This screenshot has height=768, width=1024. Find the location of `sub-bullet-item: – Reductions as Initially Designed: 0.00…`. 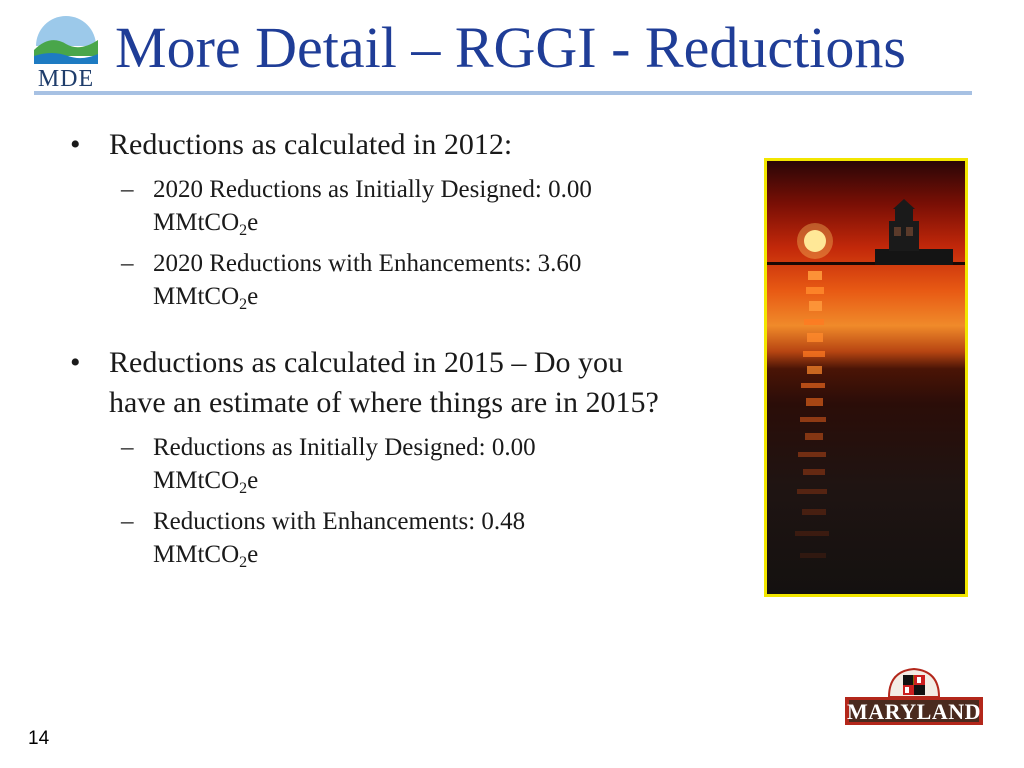

sub-bullet-item: – Reductions as Initially Designed: 0.00… is located at coordinates (366, 464).